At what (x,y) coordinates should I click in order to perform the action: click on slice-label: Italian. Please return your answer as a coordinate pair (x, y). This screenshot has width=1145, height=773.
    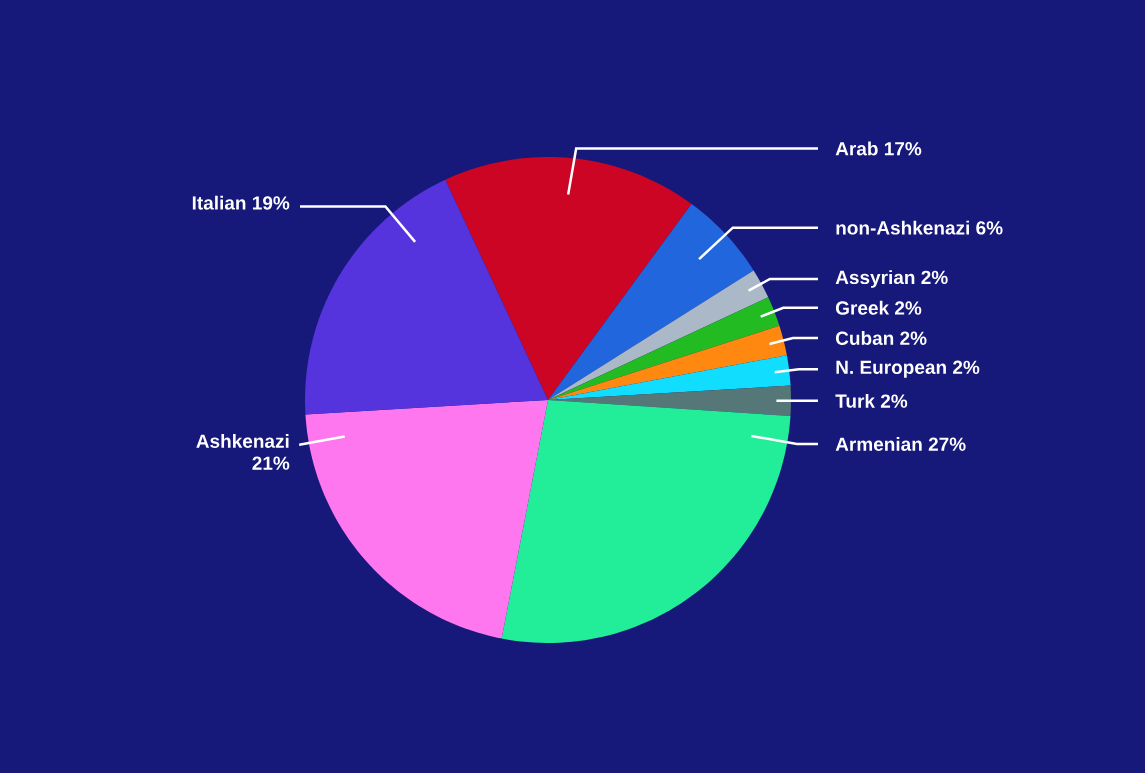
    Looking at the image, I should click on (219, 202).